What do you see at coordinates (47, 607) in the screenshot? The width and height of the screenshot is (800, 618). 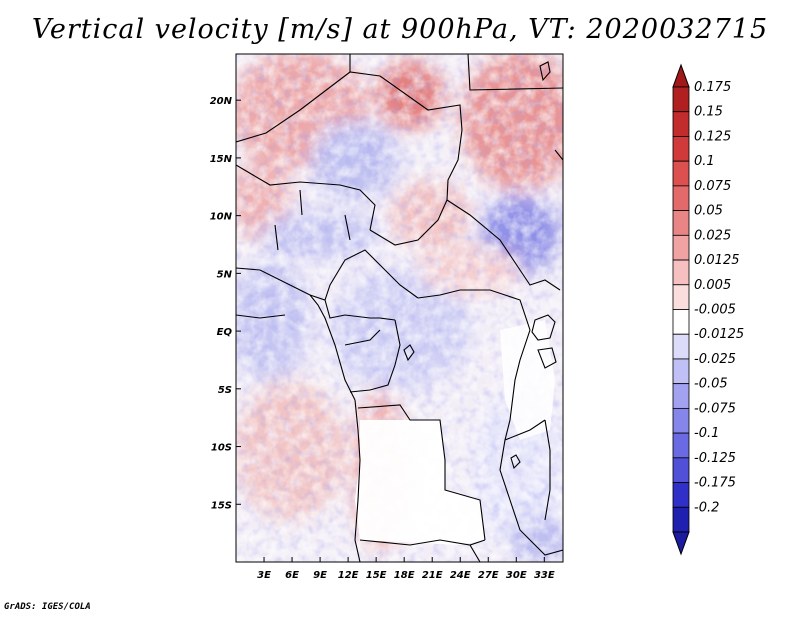 I see `grads-credit: GrADS: IGES/COLA` at bounding box center [47, 607].